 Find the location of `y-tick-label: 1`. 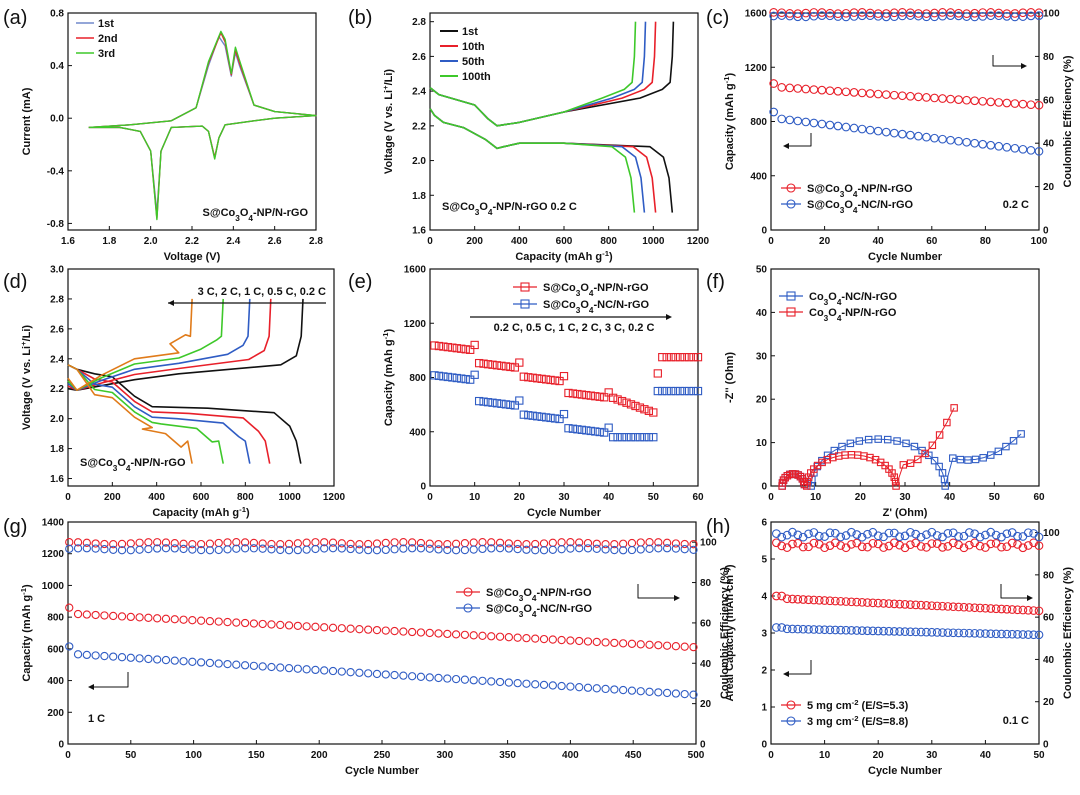

y-tick-label: 1 is located at coordinates (764, 708).